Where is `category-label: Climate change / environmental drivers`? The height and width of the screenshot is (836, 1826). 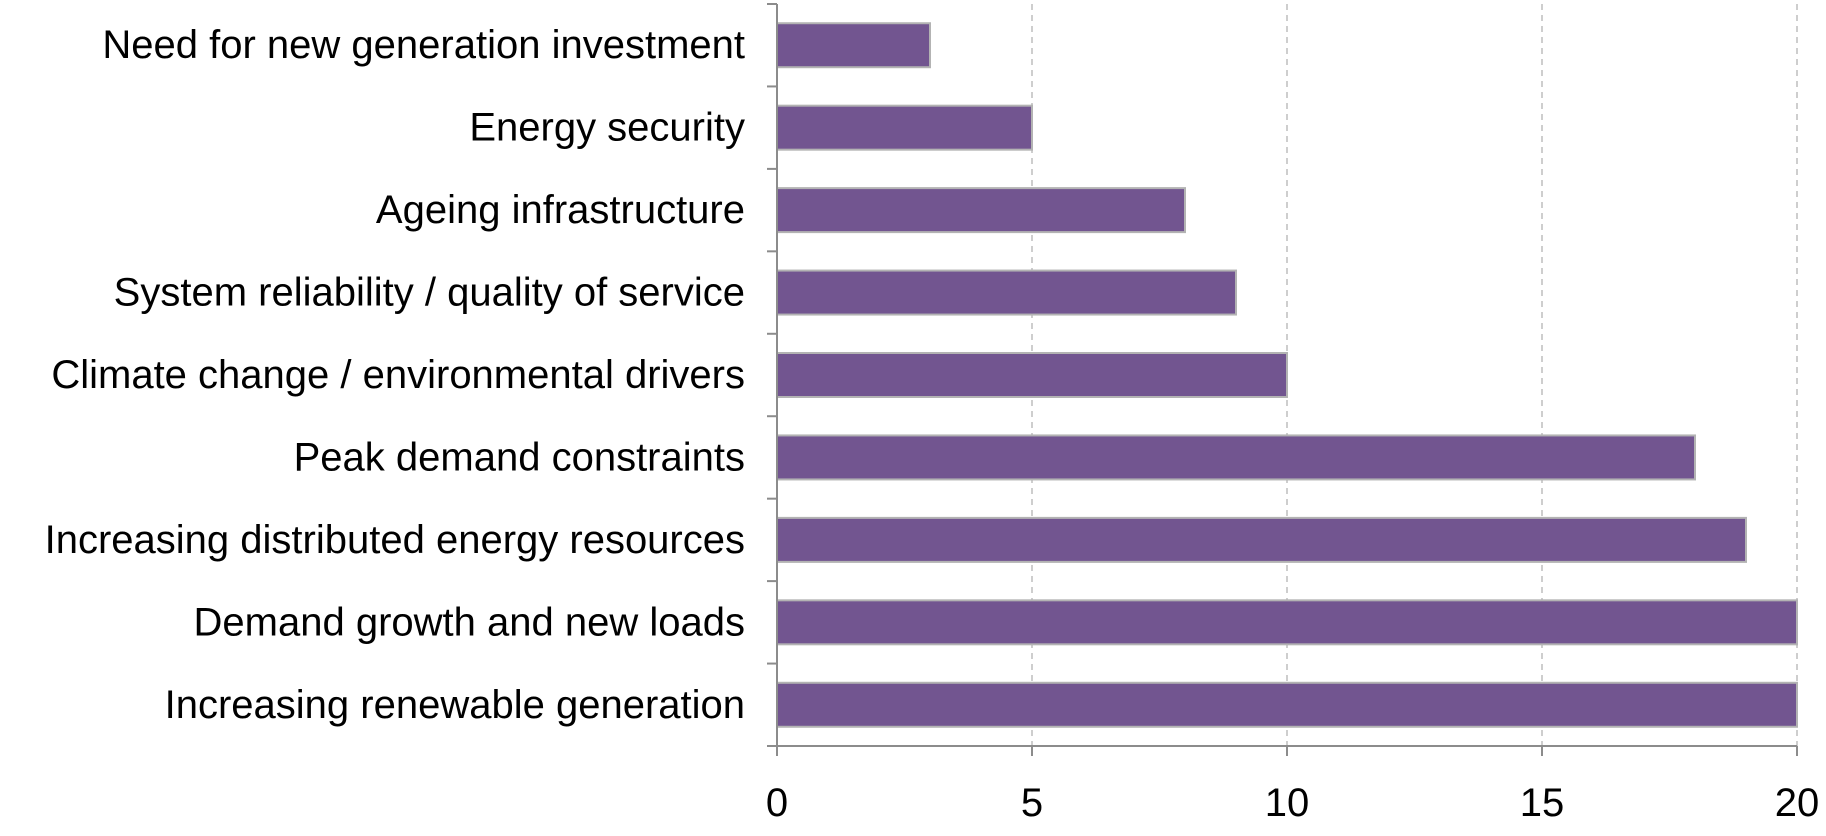 category-label: Climate change / environmental drivers is located at coordinates (398, 375).